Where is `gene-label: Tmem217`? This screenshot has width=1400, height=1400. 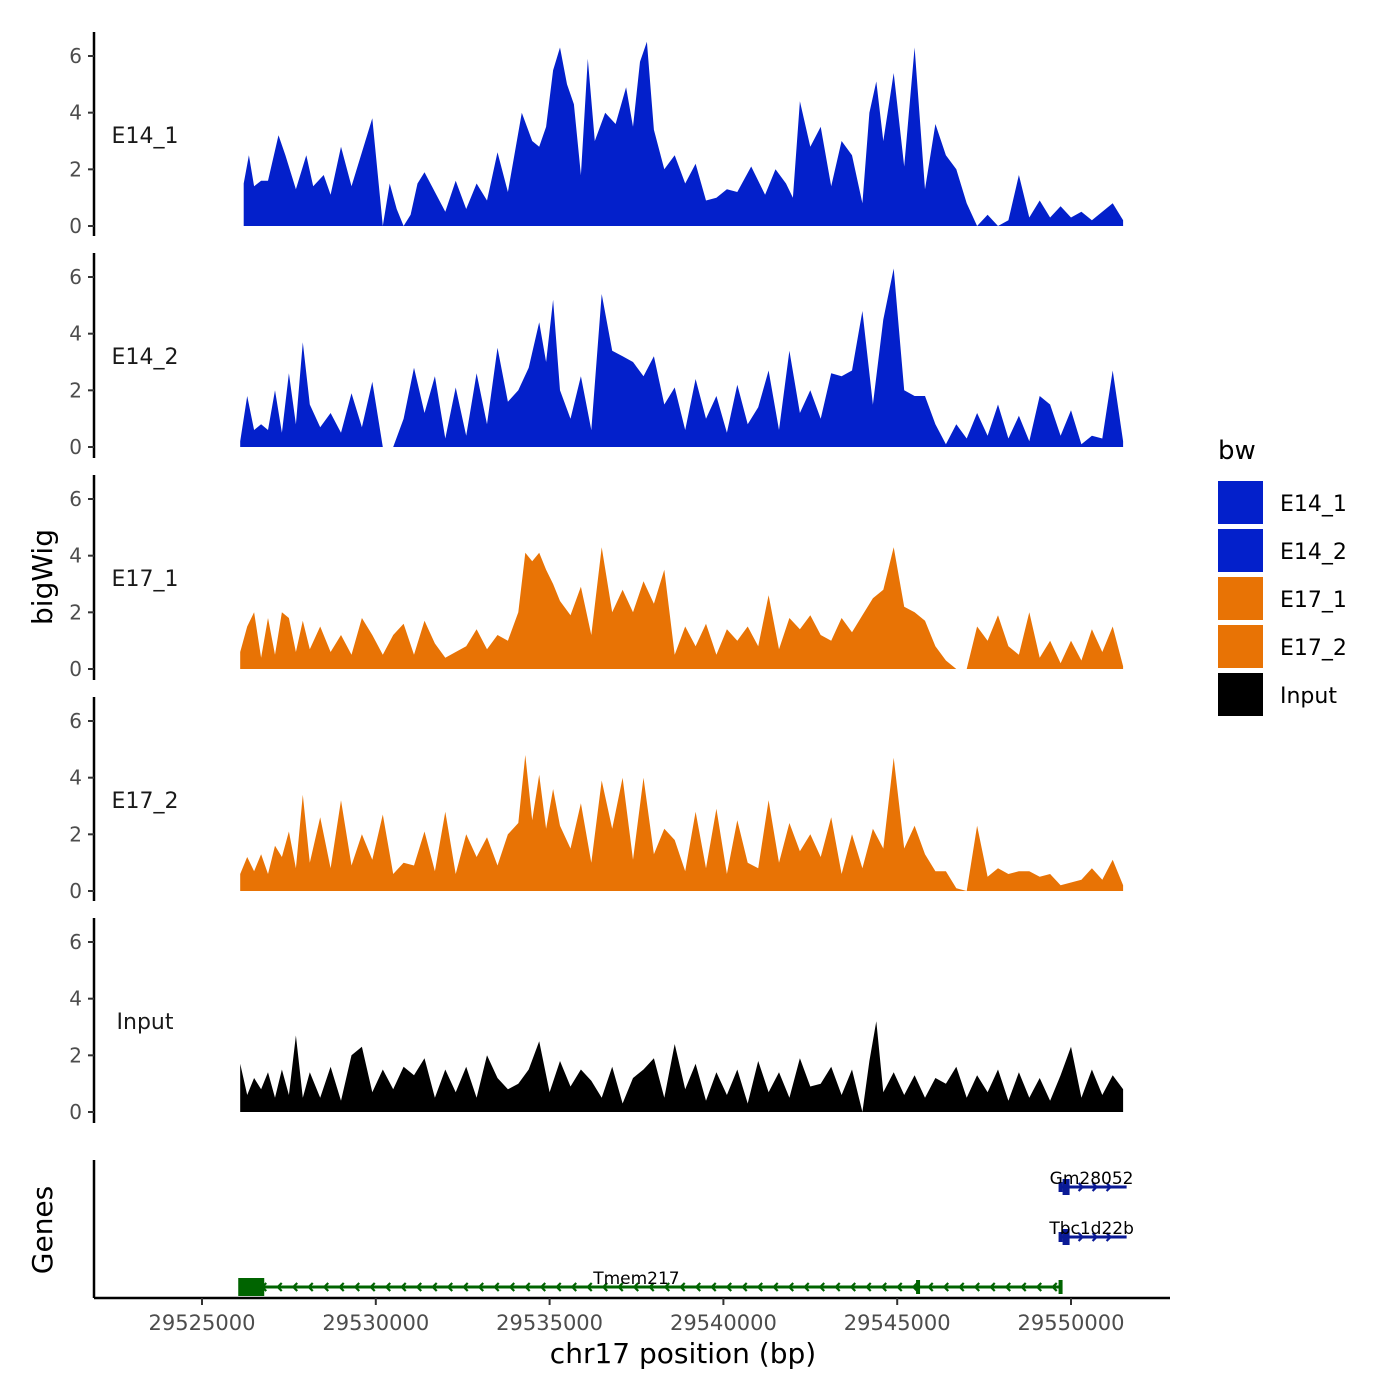 gene-label: Tmem217 is located at coordinates (635, 1279).